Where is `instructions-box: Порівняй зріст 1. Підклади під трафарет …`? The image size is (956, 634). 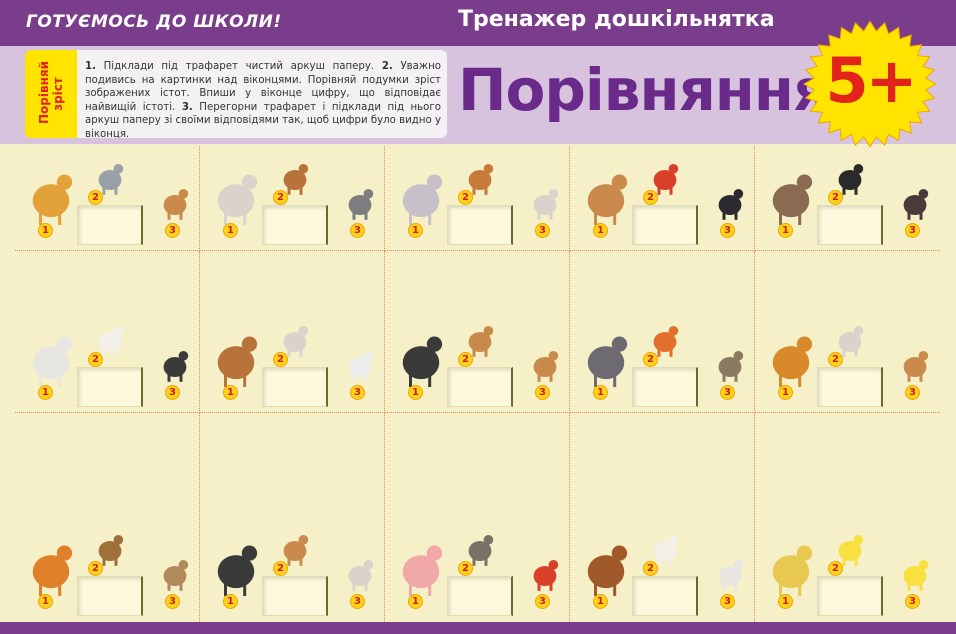
instructions-box: Порівняй зріст 1. Підклади під трафарет … is located at coordinates (236, 94).